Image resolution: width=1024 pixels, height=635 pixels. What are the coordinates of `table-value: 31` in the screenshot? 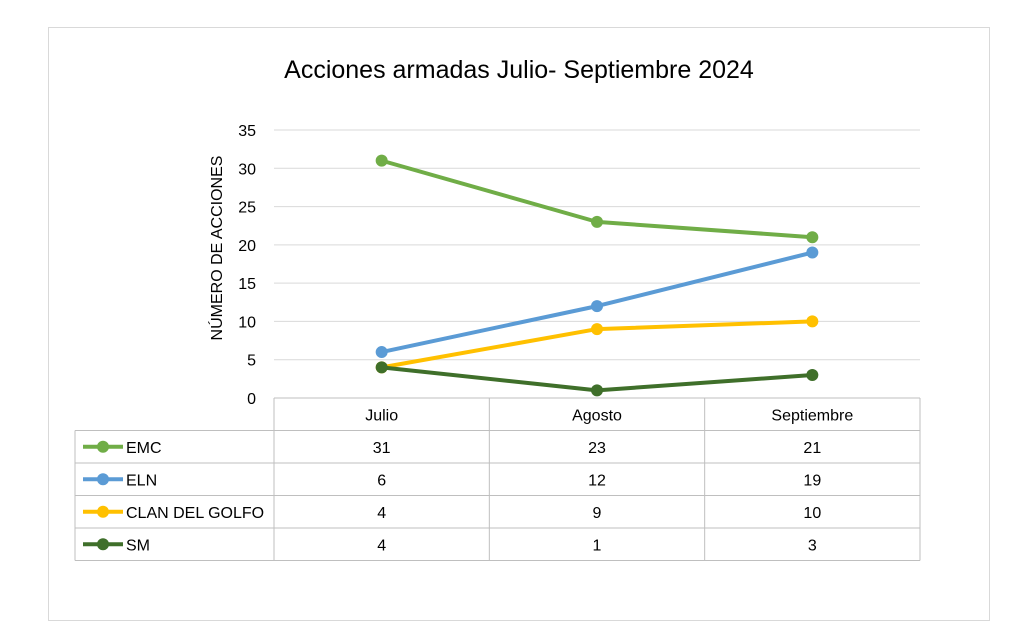 It's located at (382, 448).